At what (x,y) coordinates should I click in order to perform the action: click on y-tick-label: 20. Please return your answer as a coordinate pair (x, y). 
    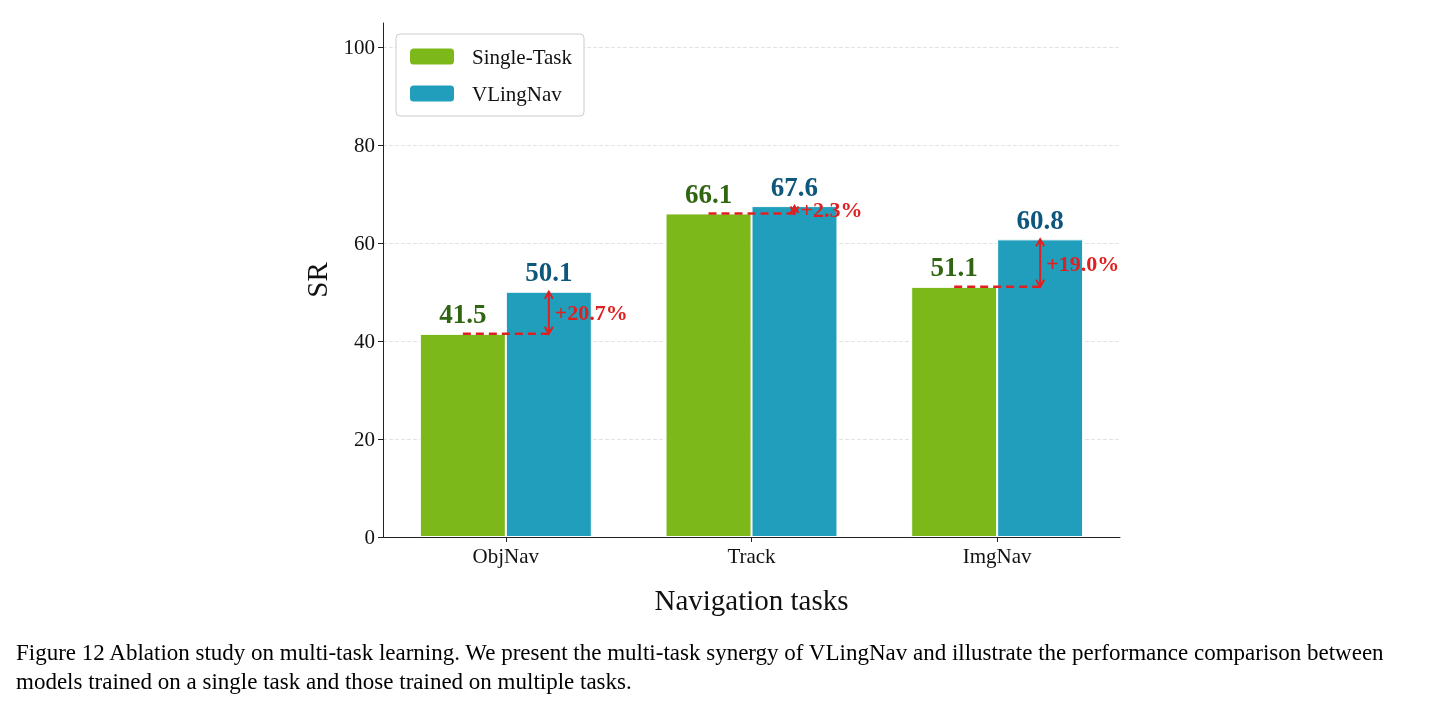
    Looking at the image, I should click on (364, 439).